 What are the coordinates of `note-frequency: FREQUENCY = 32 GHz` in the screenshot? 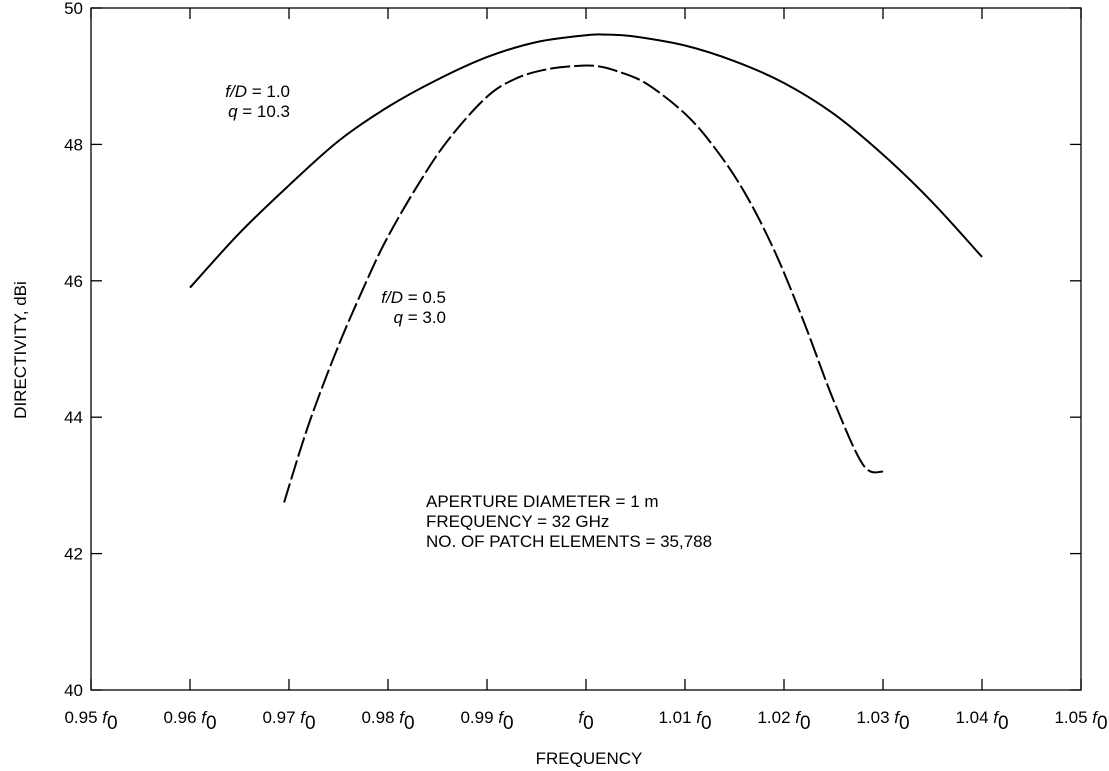 It's located at (517, 521).